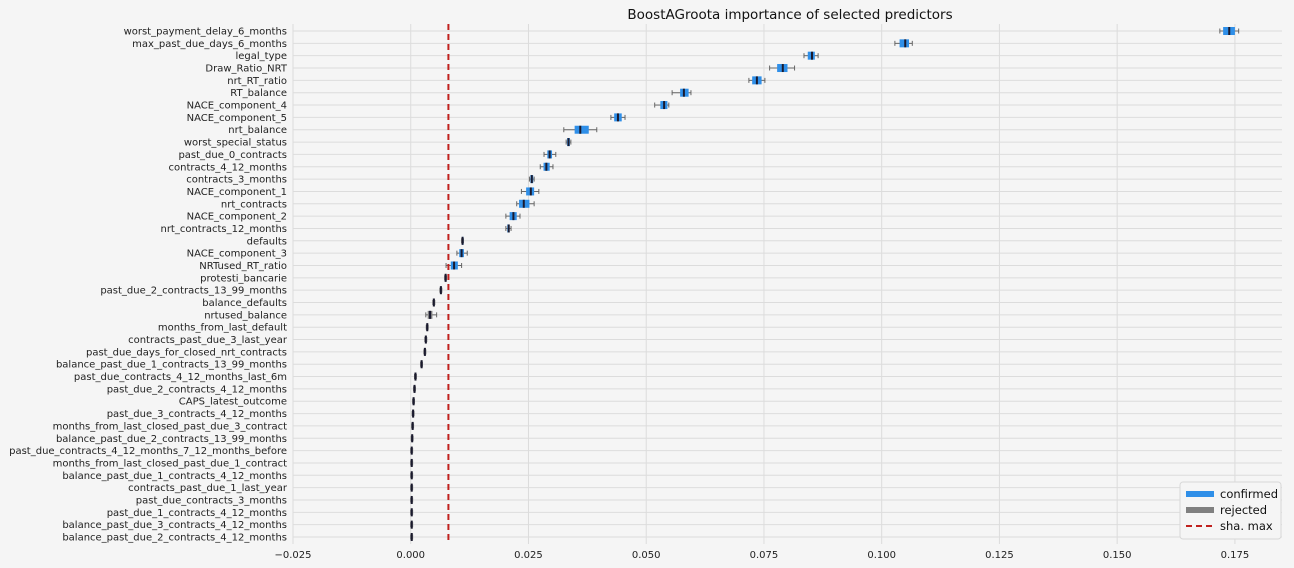 The width and height of the screenshot is (1294, 568). What do you see at coordinates (292, 555) in the screenshot?
I see `x-tick-label: −0.025` at bounding box center [292, 555].